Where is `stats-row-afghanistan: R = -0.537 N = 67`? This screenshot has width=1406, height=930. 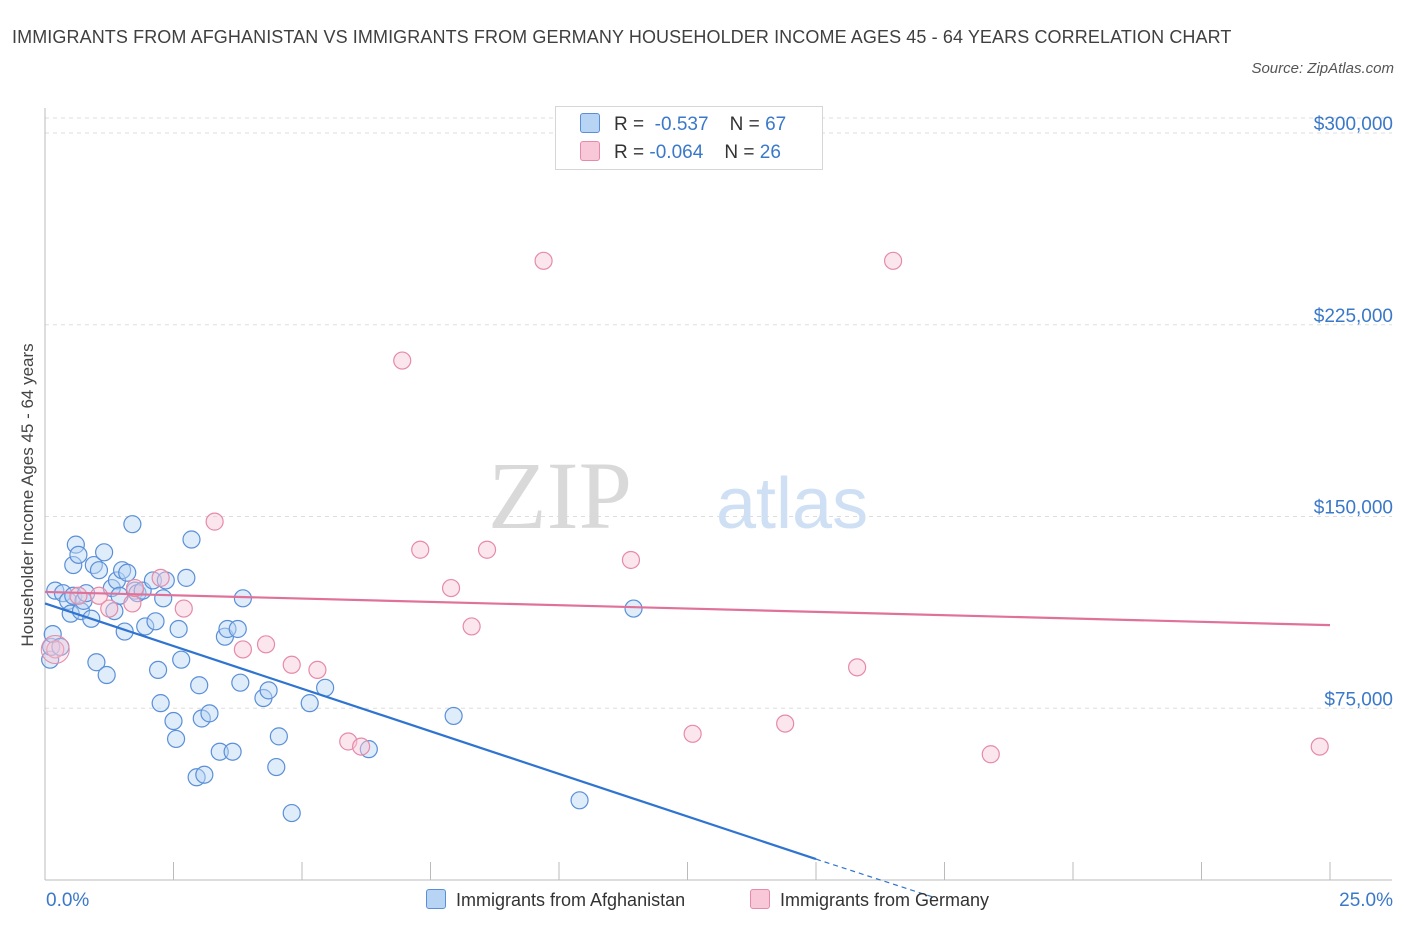
stats-row-afghanistan: R = -0.537 N = 67 is located at coordinates (683, 126).